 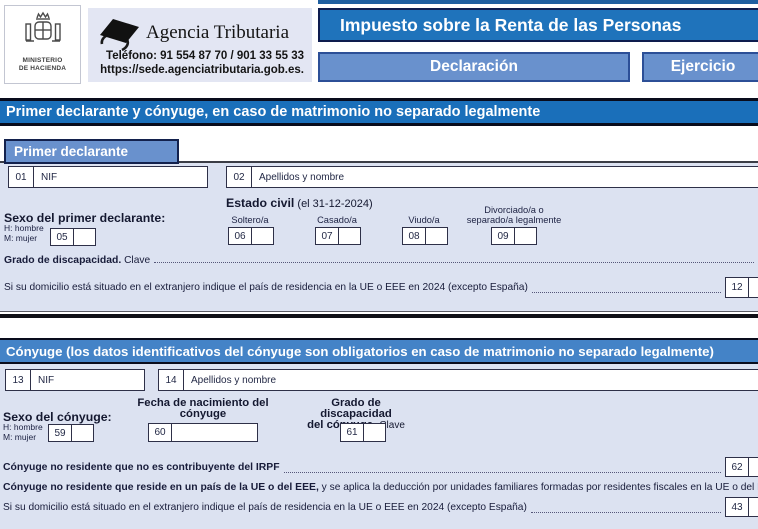 I want to click on field-62: 62, so click(x=741, y=467).